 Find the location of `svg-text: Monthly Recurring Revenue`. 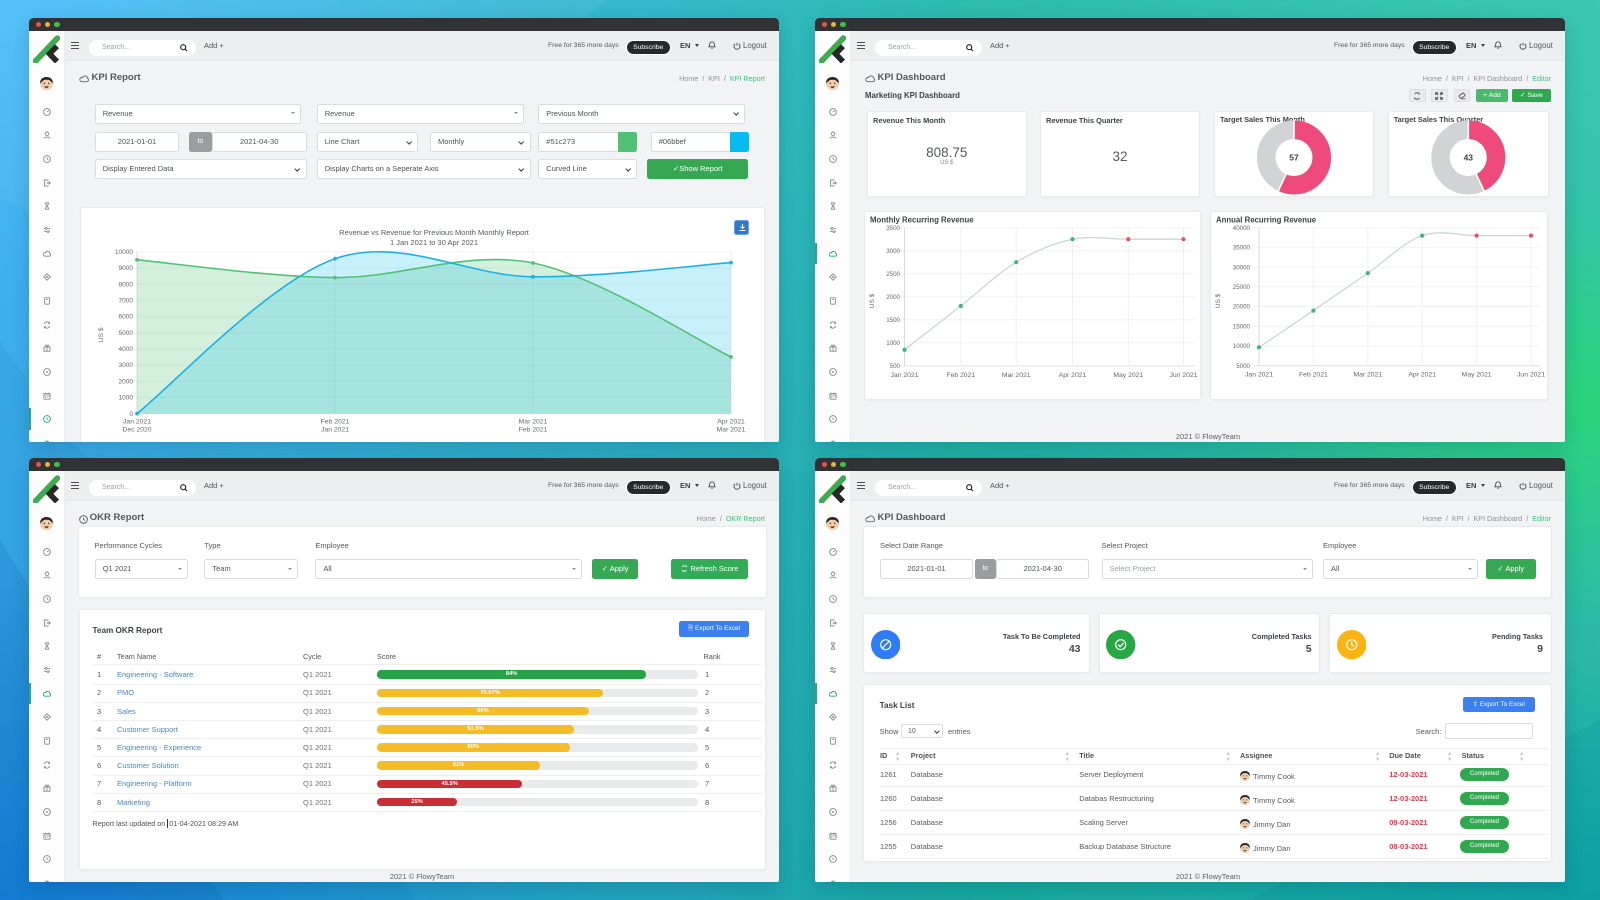

svg-text: Monthly Recurring Revenue is located at coordinates (922, 220).